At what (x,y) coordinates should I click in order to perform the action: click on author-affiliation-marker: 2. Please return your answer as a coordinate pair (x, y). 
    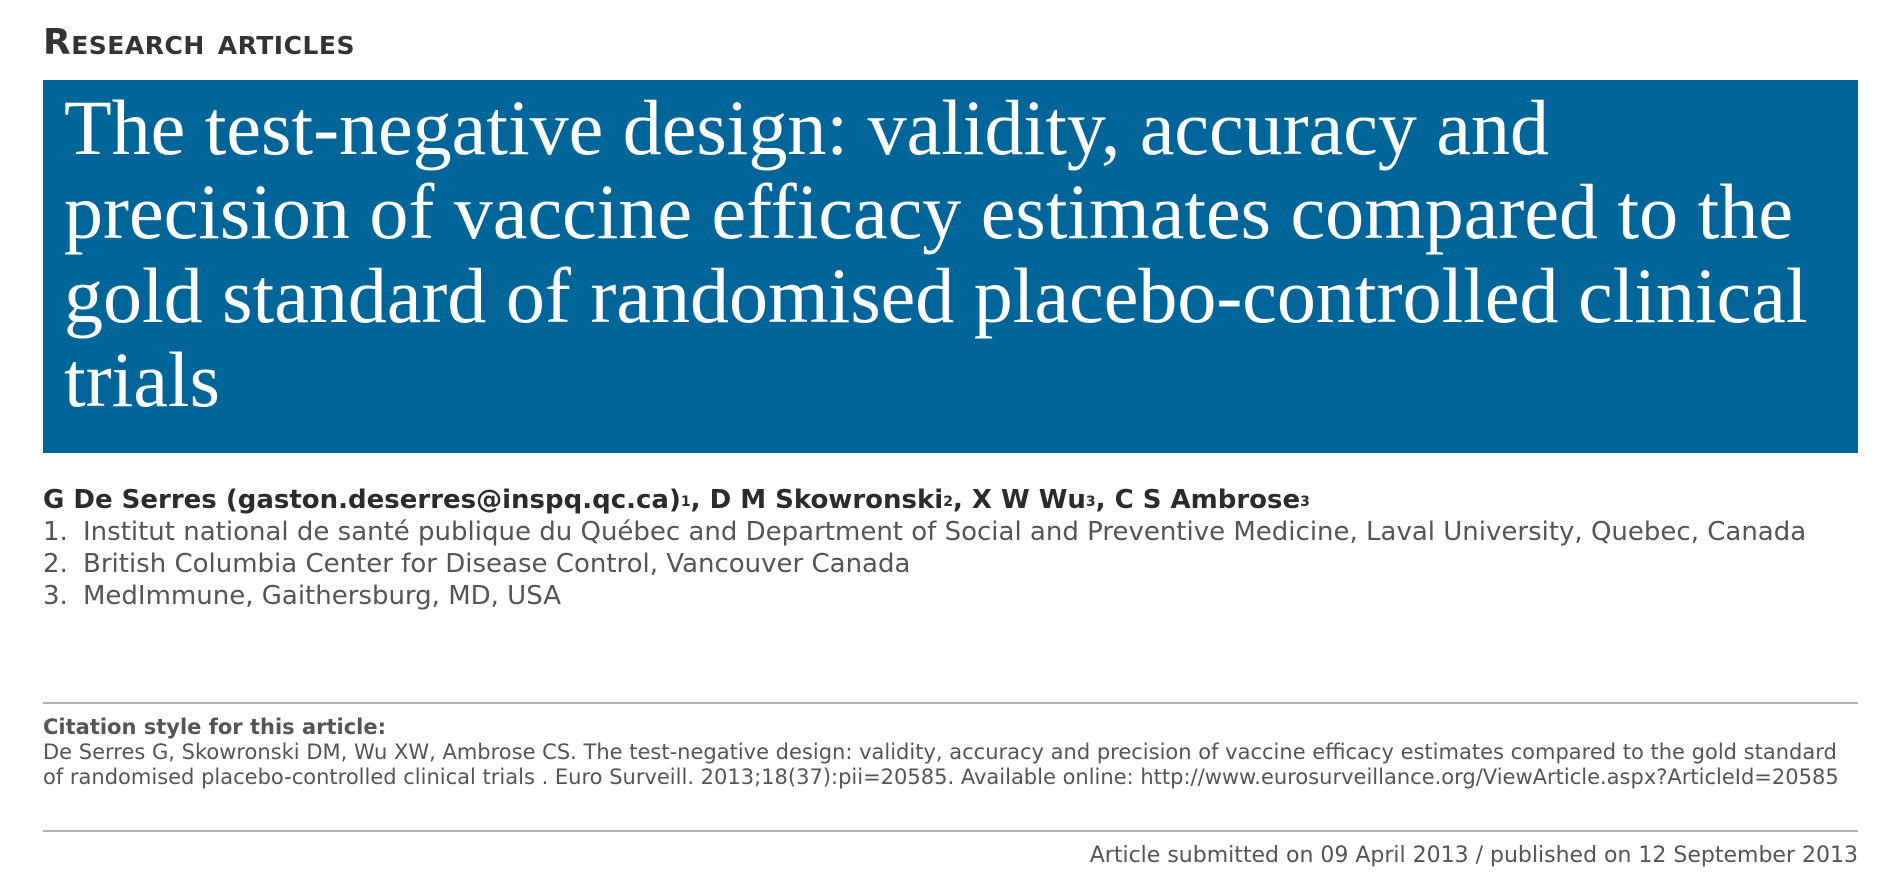
    Looking at the image, I should click on (948, 502).